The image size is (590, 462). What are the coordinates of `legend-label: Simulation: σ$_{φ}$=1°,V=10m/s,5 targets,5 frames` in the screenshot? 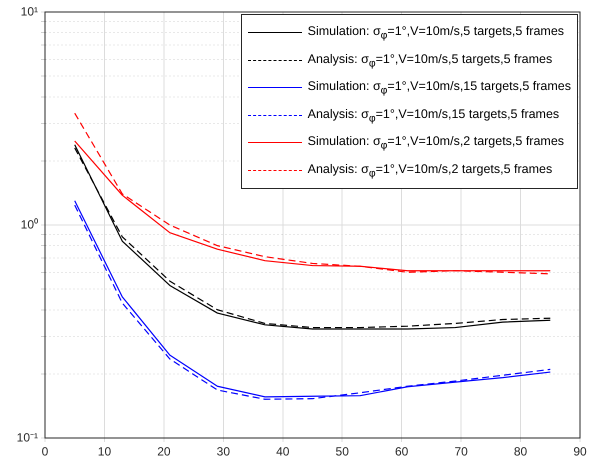 It's located at (436, 33).